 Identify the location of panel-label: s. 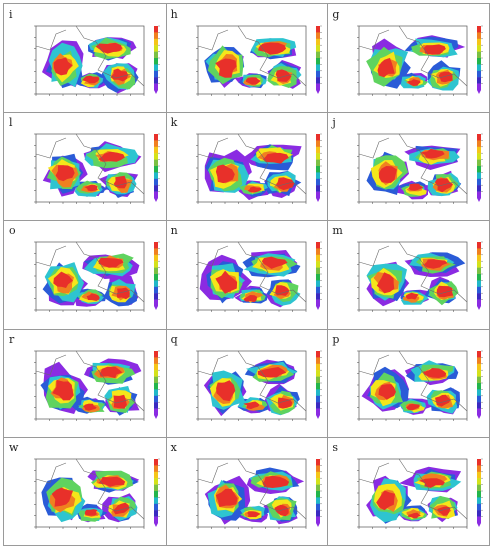
(335, 447).